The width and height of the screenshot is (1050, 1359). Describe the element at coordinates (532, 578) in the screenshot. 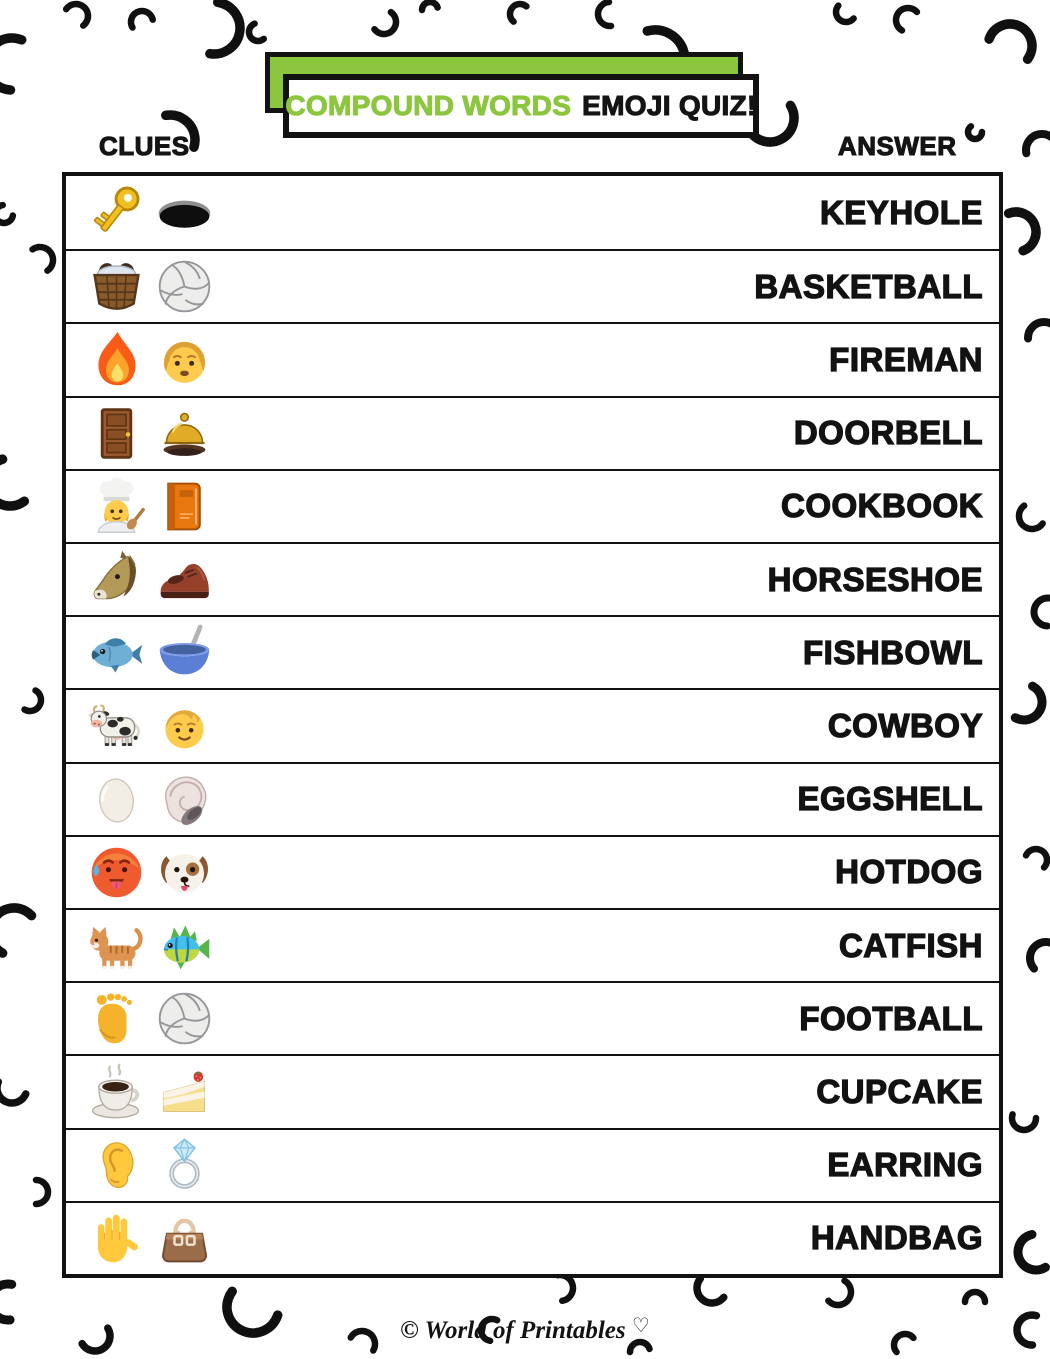

I see `quiz-row: HORSESHOE` at that location.